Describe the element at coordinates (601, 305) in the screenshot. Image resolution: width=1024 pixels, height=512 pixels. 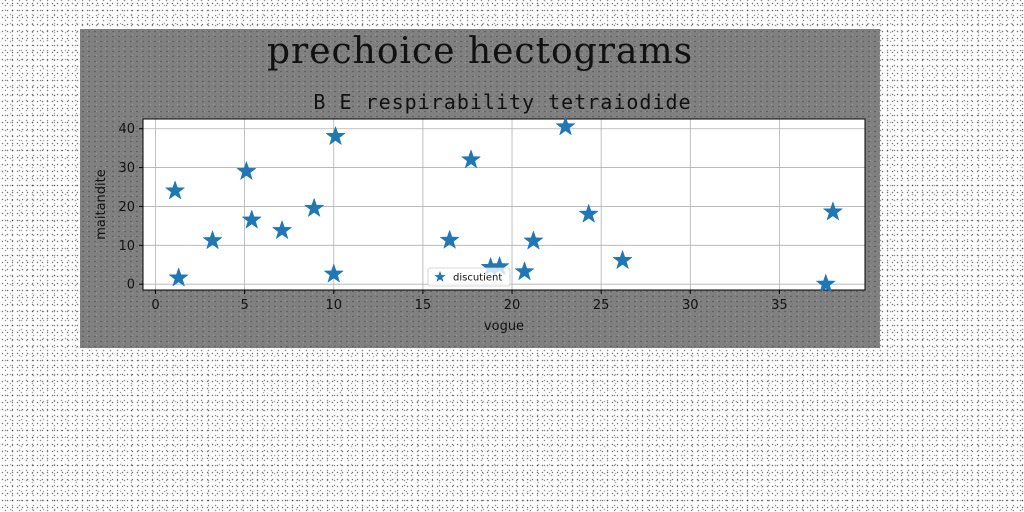
I see `x-tick-label: 25` at that location.